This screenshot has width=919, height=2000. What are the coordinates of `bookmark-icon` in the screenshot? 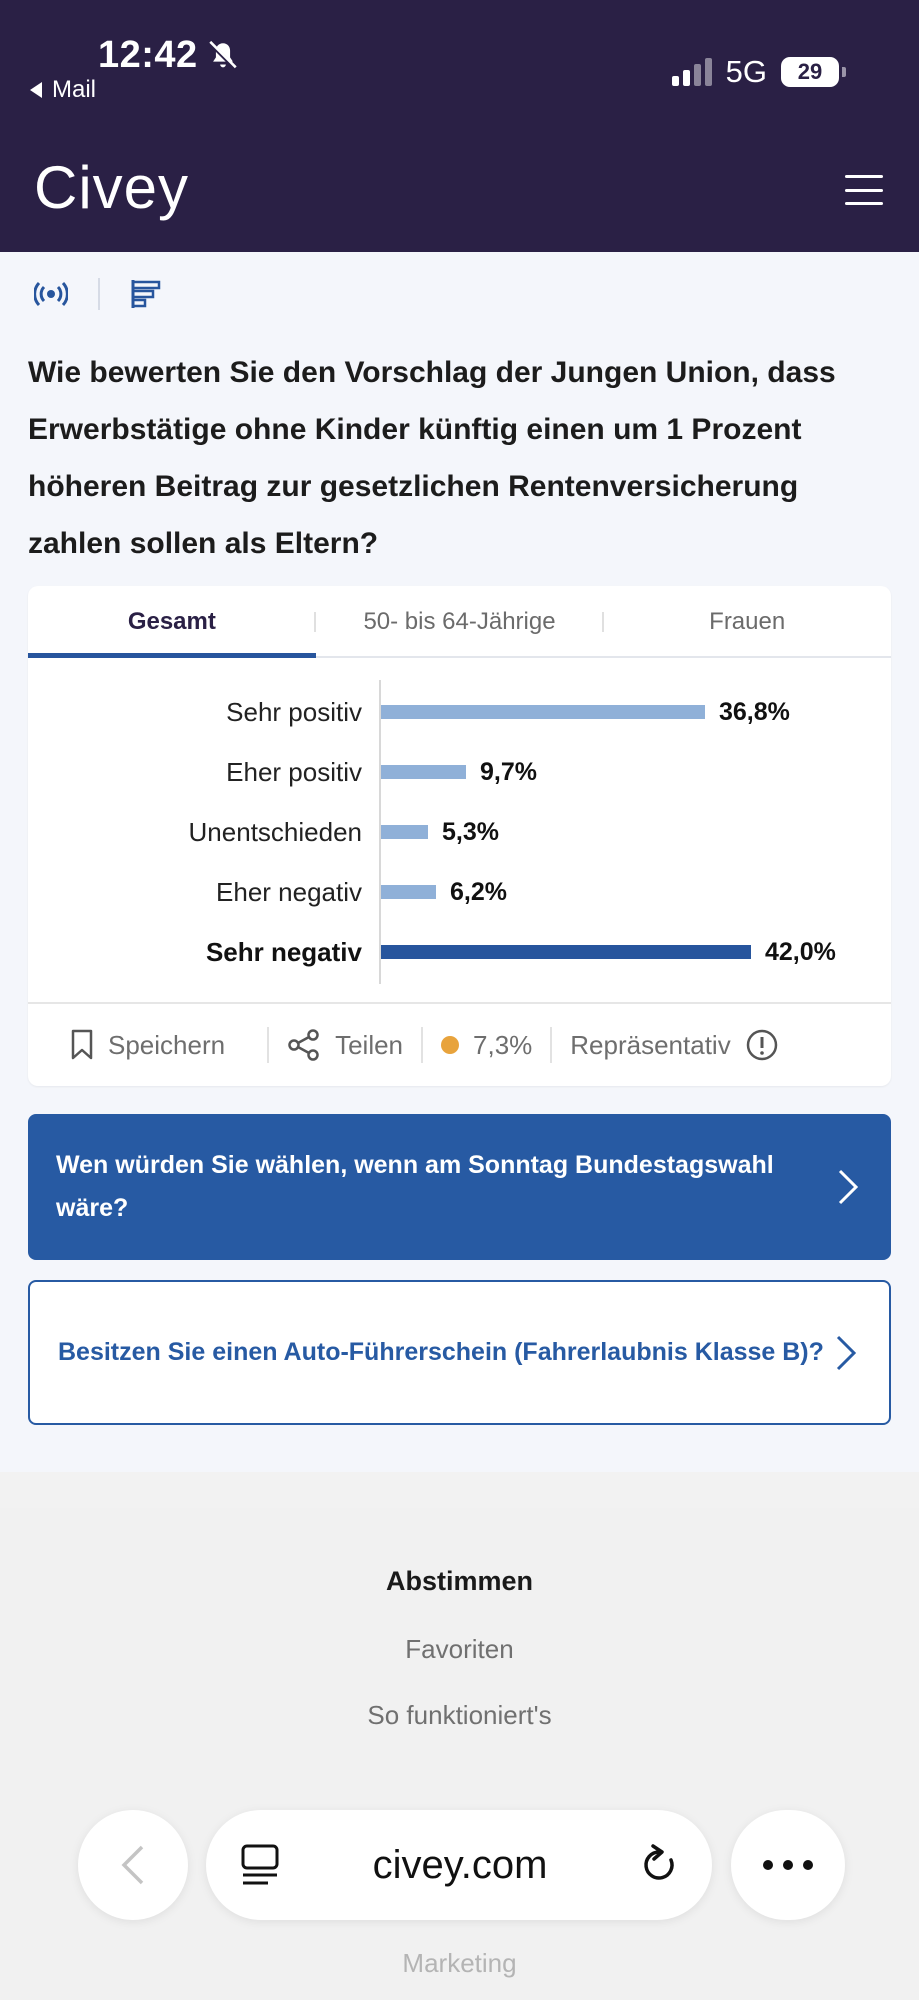 It's located at (82, 1044).